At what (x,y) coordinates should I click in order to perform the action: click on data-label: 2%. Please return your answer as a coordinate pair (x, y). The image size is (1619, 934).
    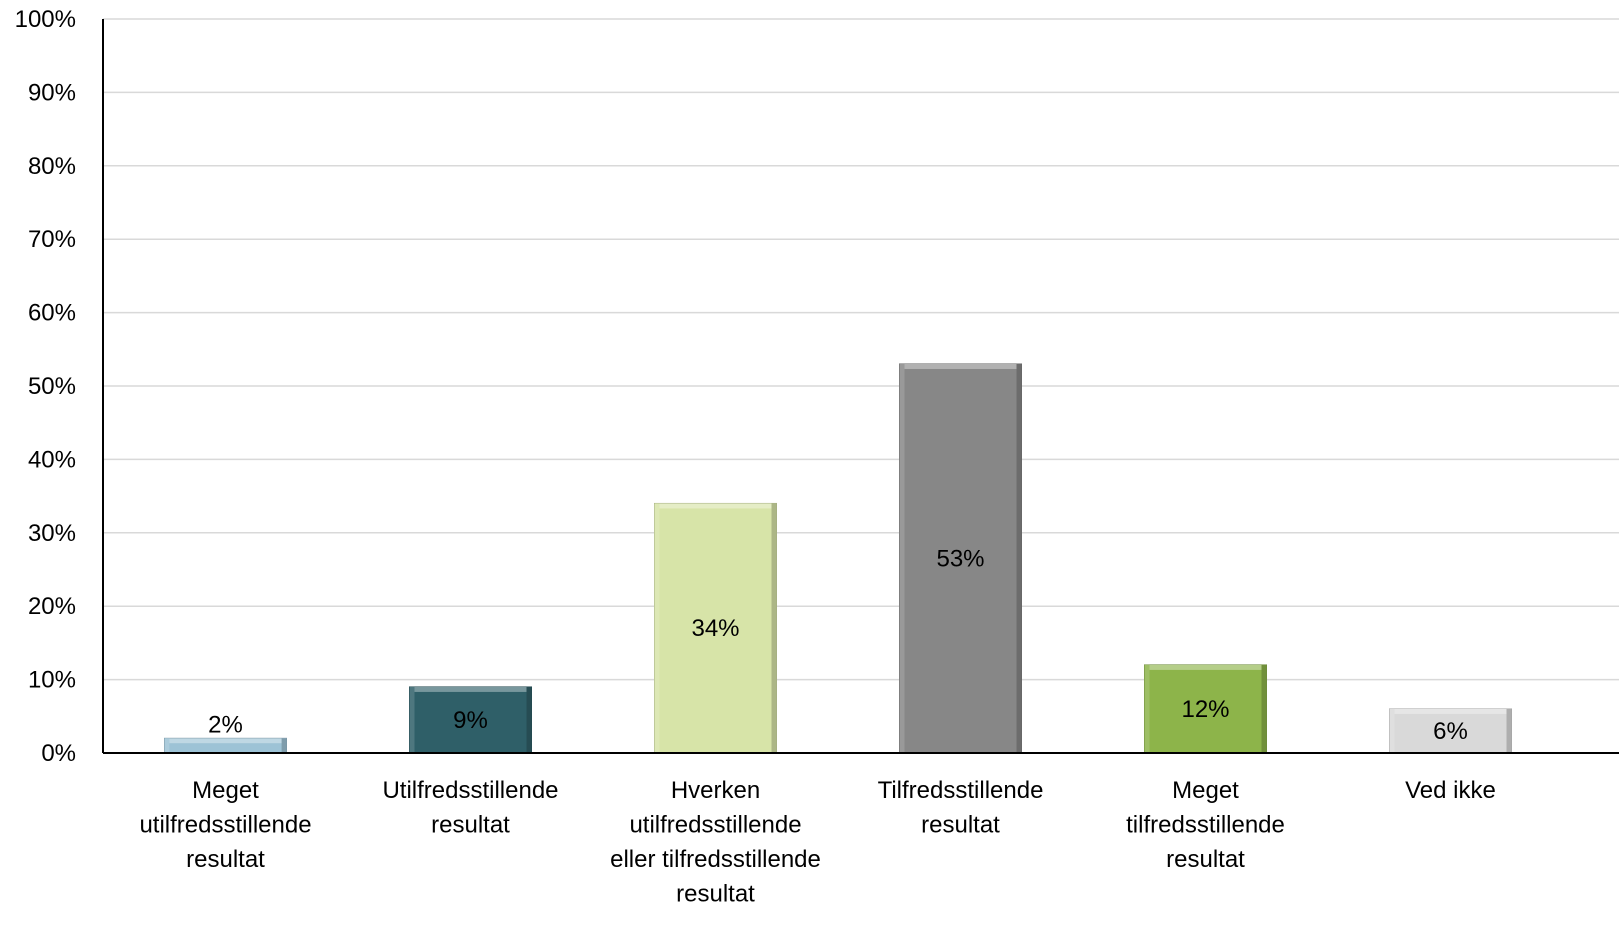
    Looking at the image, I should click on (225, 724).